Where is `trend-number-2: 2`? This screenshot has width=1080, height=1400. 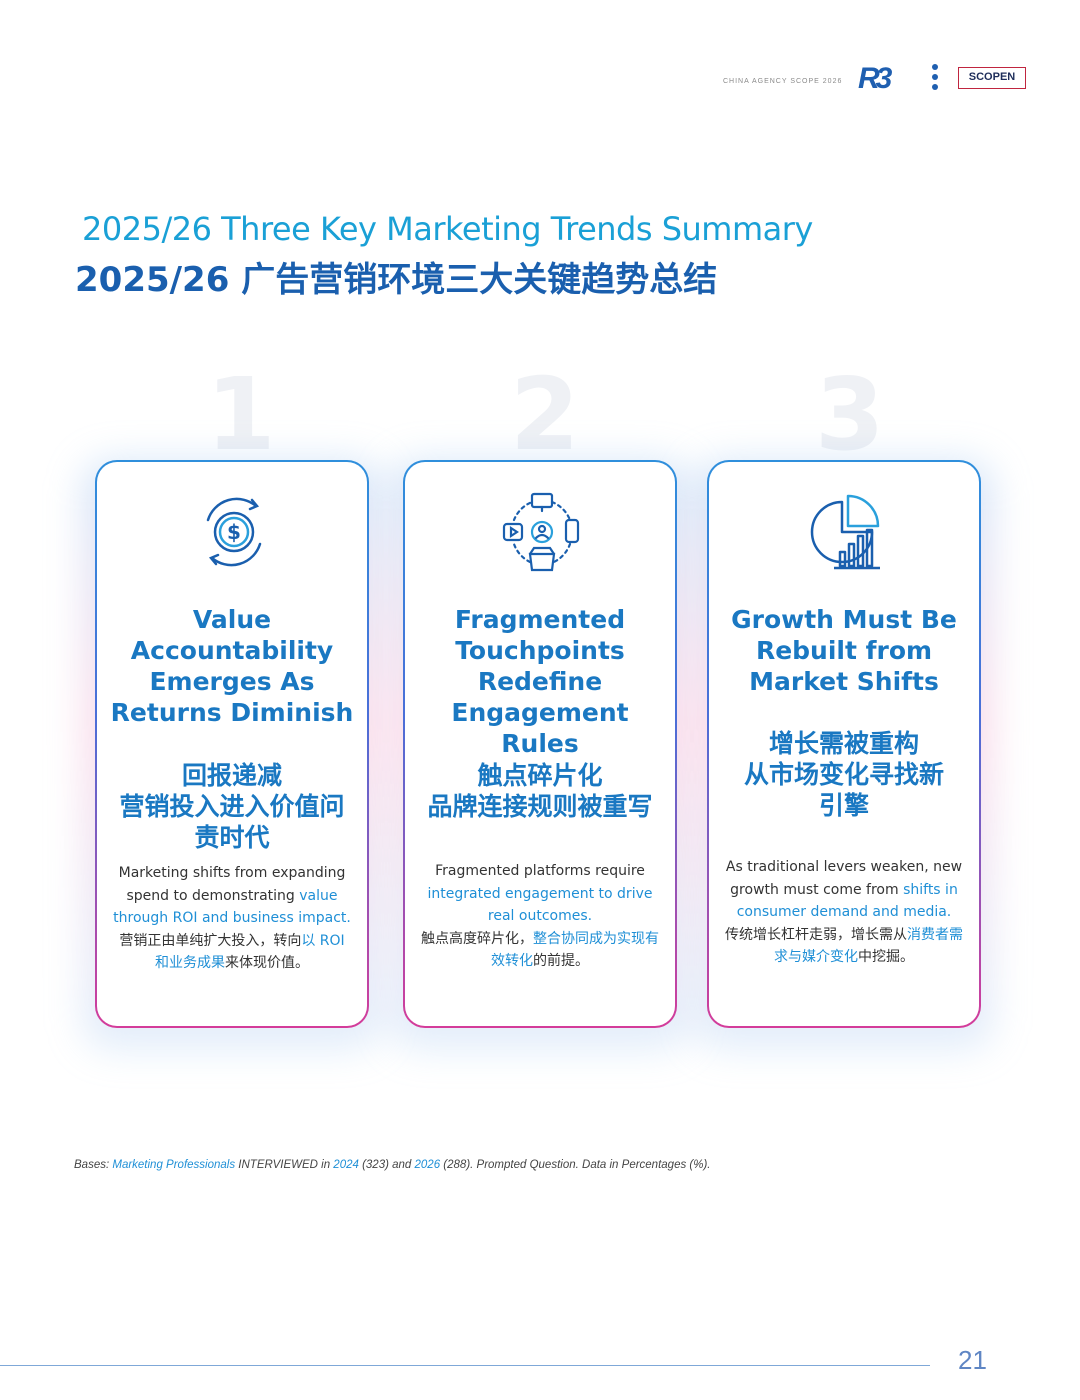 trend-number-2: 2 is located at coordinates (545, 414).